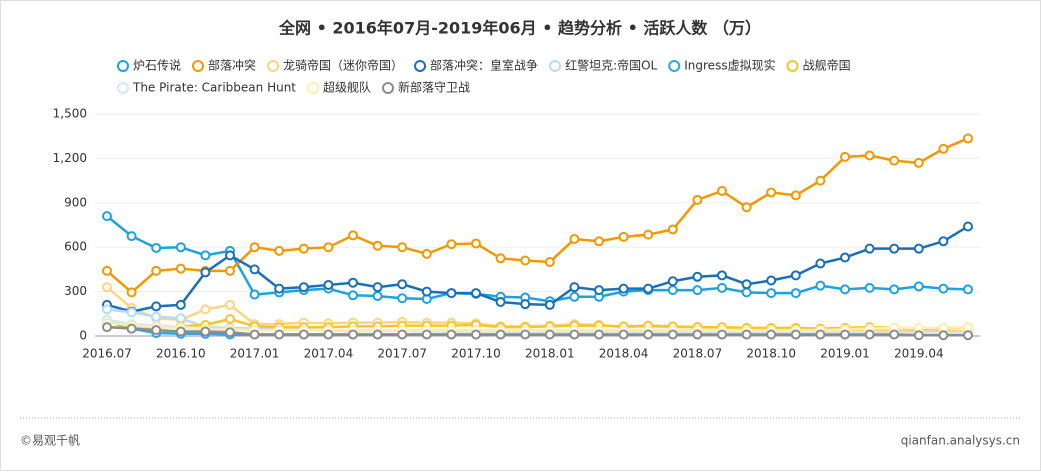  What do you see at coordinates (845, 354) in the screenshot?
I see `x-tick-label: 2019.01` at bounding box center [845, 354].